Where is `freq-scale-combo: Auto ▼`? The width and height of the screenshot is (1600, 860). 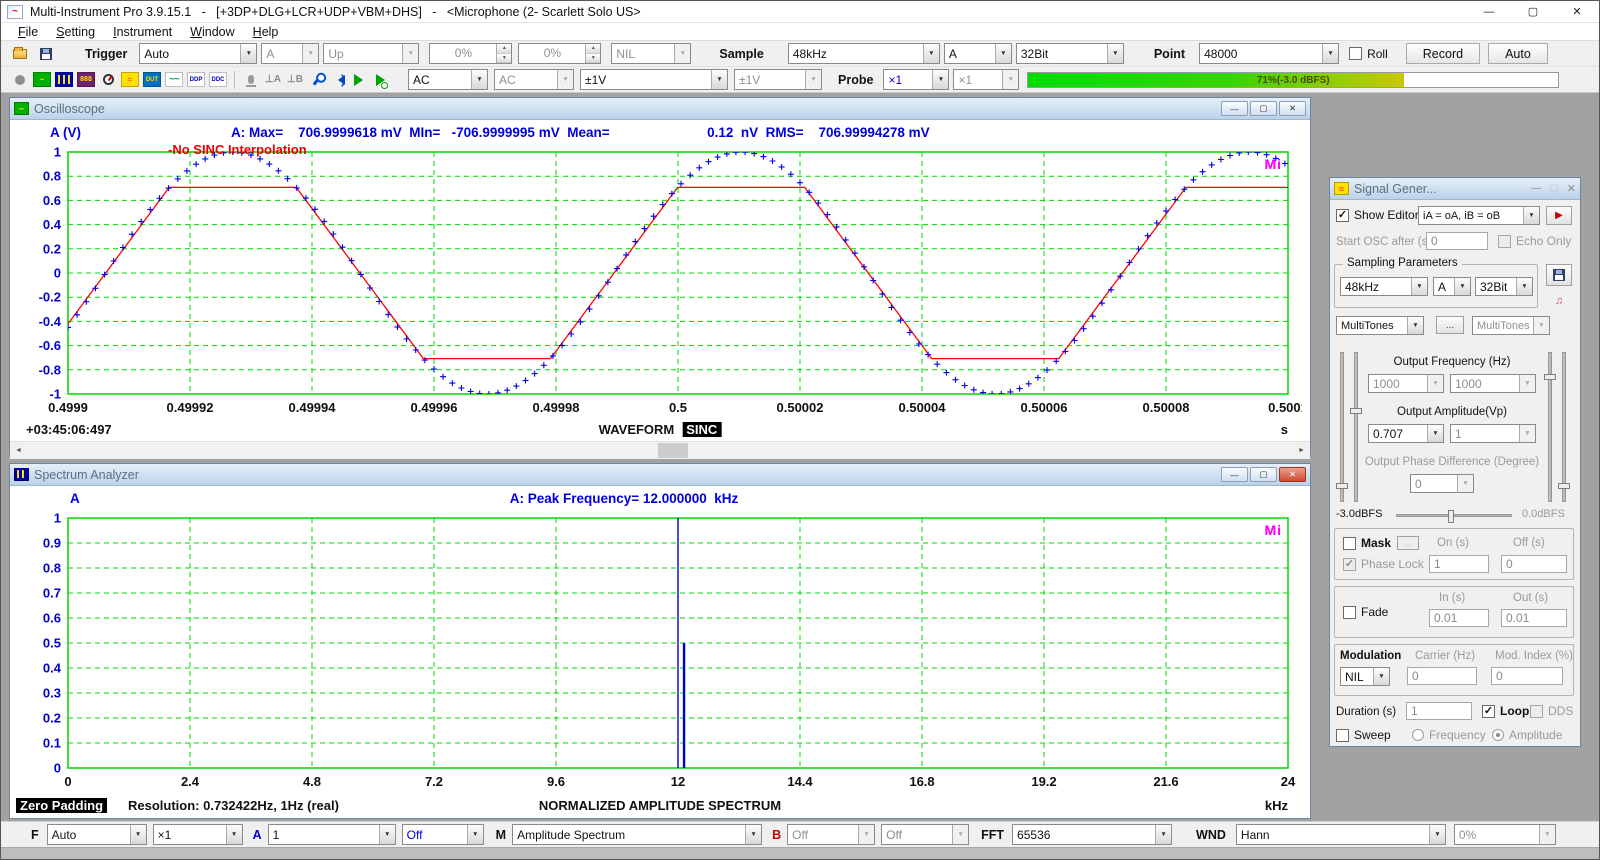
freq-scale-combo: Auto ▼ is located at coordinates (96, 834).